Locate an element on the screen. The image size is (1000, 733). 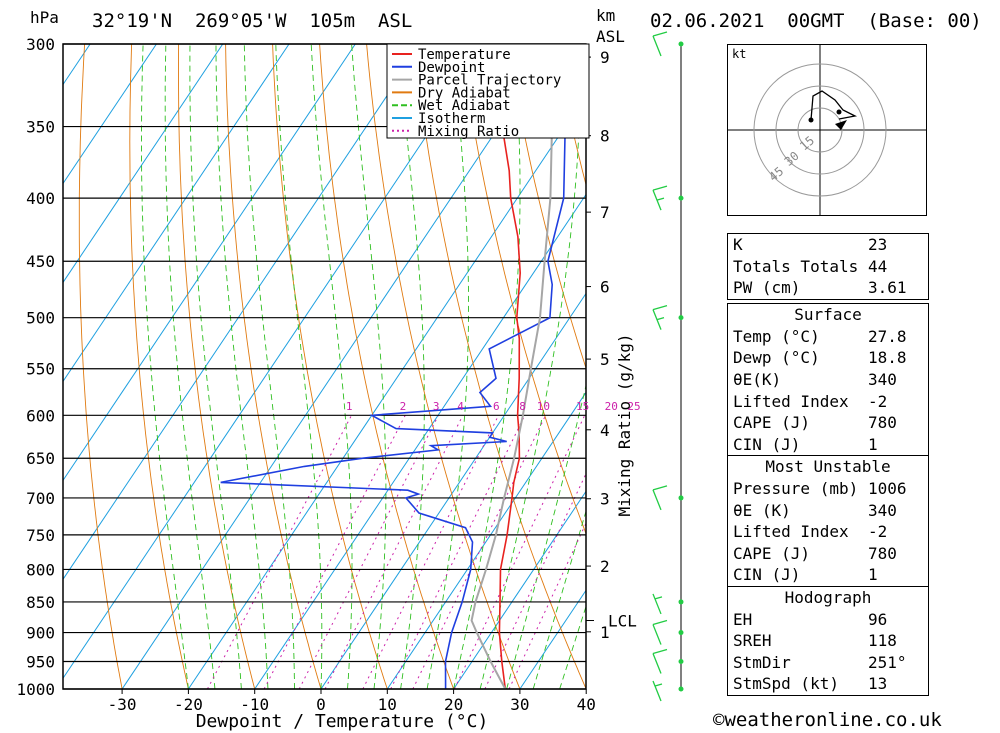
mixing-ratio-tick-label: 6 is located at coordinates (496, 406).